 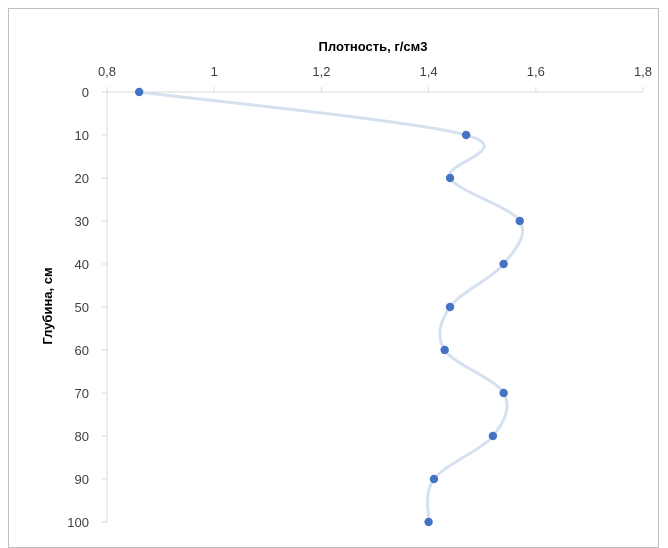 What do you see at coordinates (536, 71) in the screenshot?
I see `x-tick-label: 1,6` at bounding box center [536, 71].